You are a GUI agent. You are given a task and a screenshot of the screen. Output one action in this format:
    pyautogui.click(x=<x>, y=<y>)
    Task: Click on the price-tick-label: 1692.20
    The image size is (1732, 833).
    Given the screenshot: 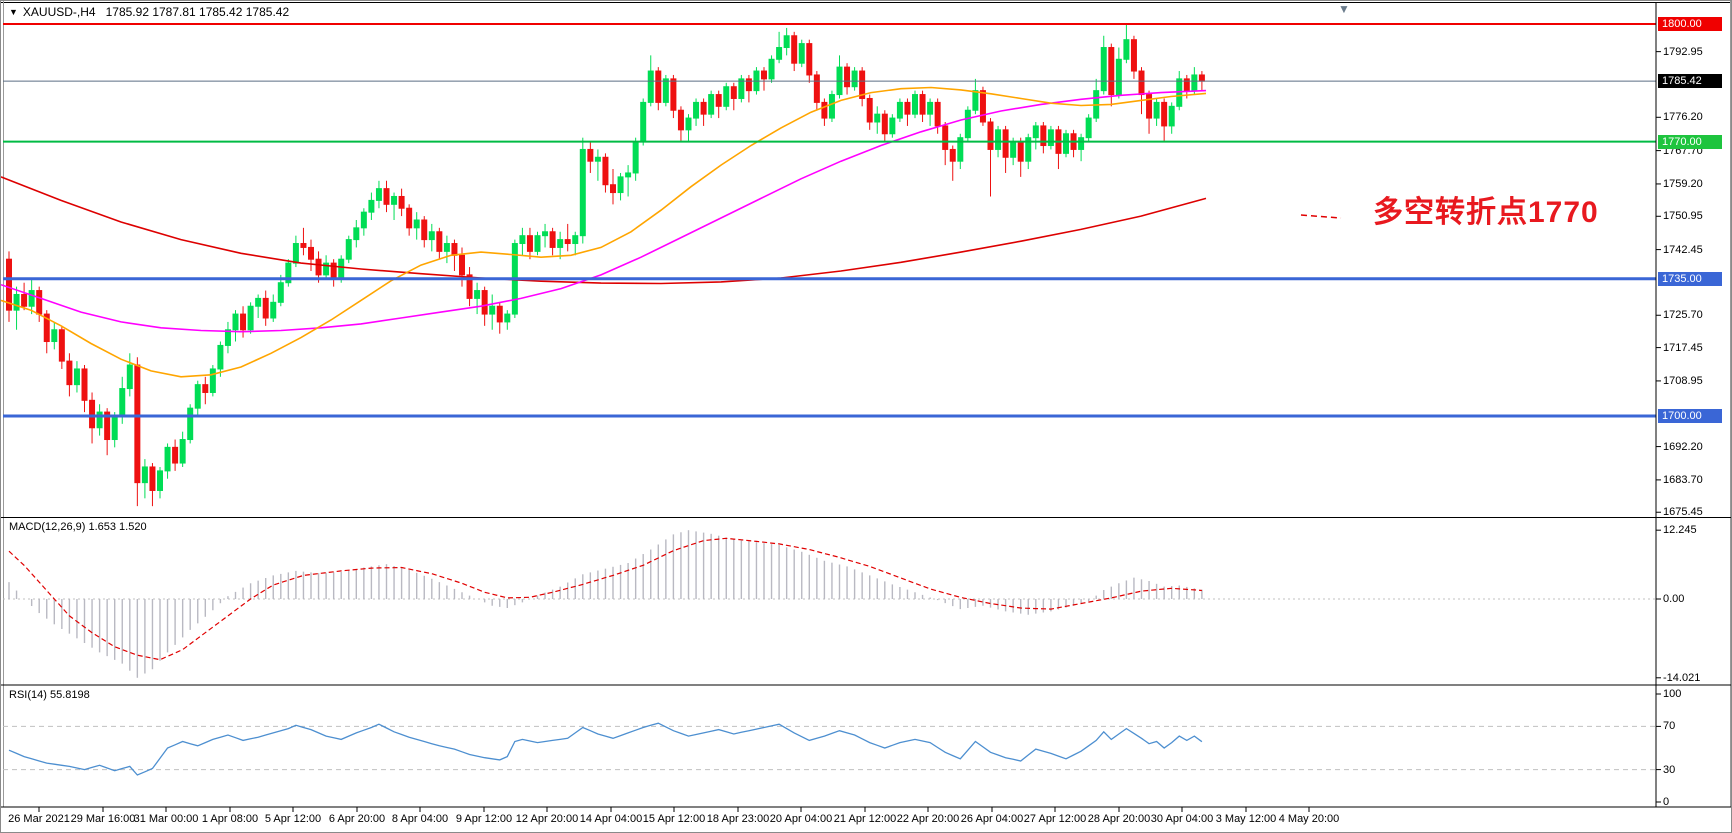 What is the action you would take?
    pyautogui.click(x=1683, y=446)
    